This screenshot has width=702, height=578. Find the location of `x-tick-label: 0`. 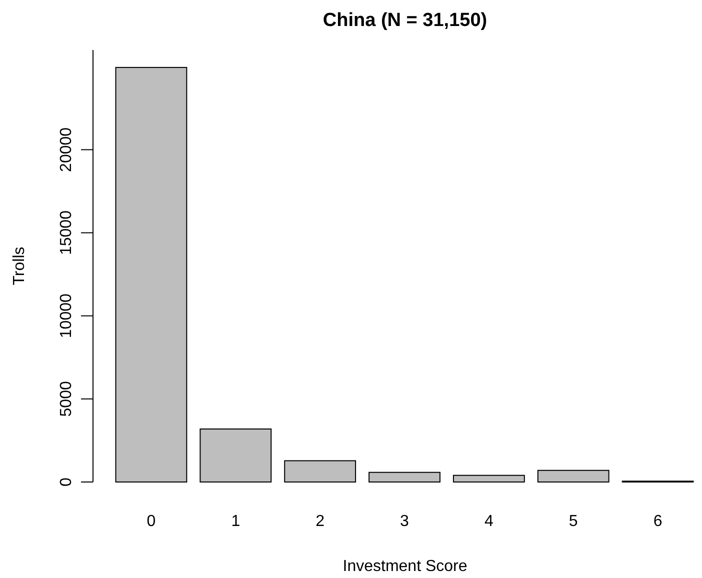

x-tick-label: 0 is located at coordinates (151, 521).